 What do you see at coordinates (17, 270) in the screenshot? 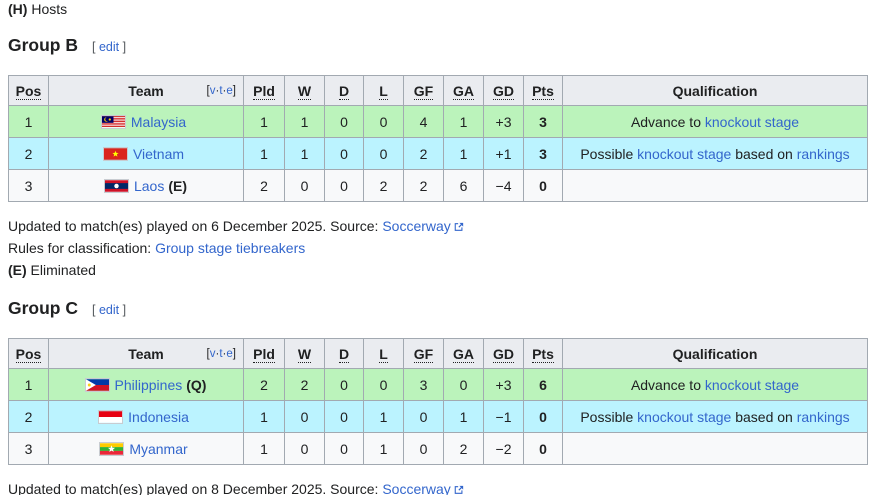
I see `eliminated-abbr: (E)` at bounding box center [17, 270].